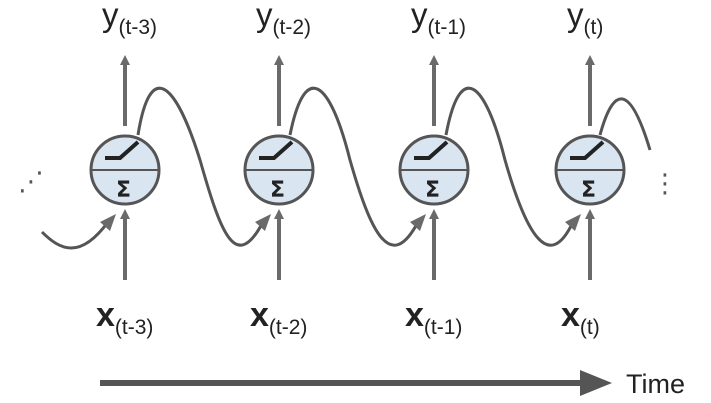 The height and width of the screenshot is (403, 711). What do you see at coordinates (585, 19) in the screenshot?
I see `output-label: y(t)` at bounding box center [585, 19].